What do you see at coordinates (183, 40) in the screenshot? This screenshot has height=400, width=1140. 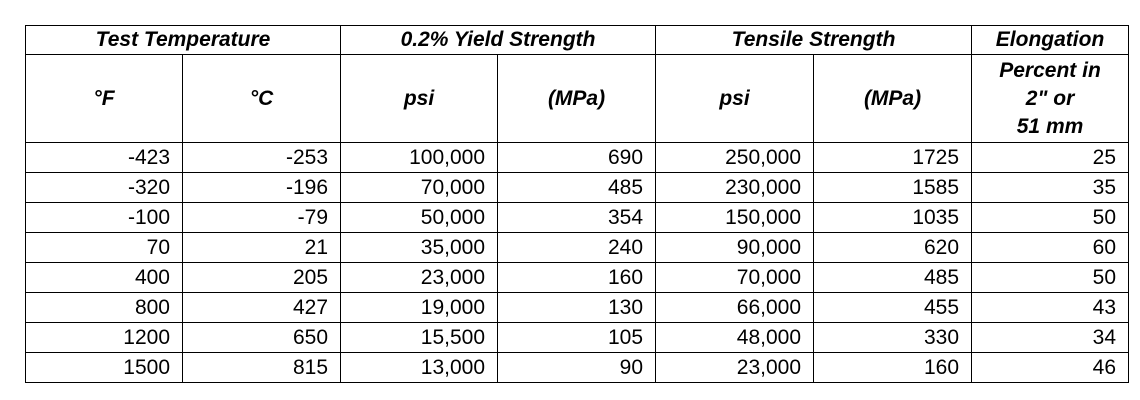 I see `group-header: Test Temperature` at bounding box center [183, 40].